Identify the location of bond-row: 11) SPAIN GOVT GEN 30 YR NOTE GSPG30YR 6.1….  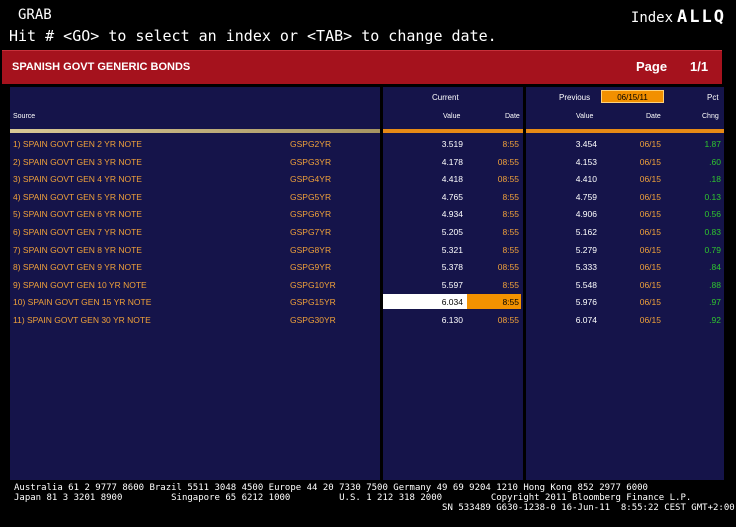
(367, 319).